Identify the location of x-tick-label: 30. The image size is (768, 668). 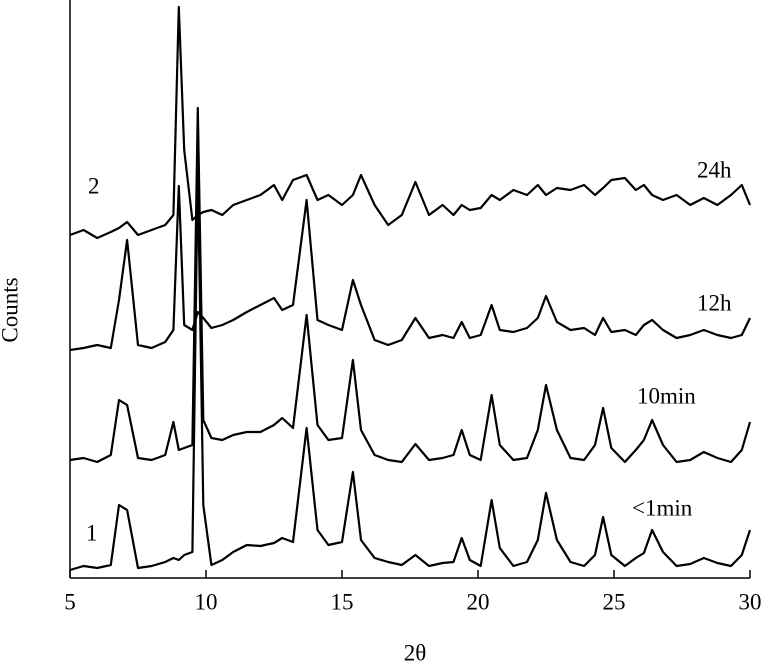
(750, 601).